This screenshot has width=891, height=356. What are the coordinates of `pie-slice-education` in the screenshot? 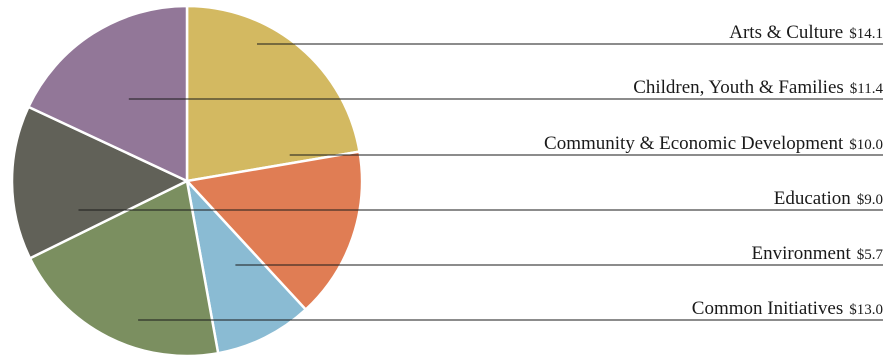 It's located at (100, 182).